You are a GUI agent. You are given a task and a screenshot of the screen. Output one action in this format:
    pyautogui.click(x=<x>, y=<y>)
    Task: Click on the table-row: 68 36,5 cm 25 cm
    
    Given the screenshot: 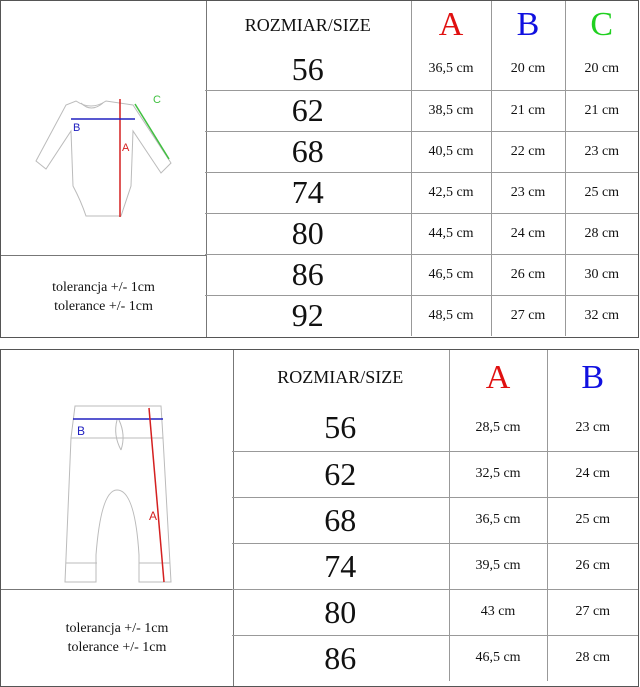 What is the action you would take?
    pyautogui.click(x=435, y=520)
    